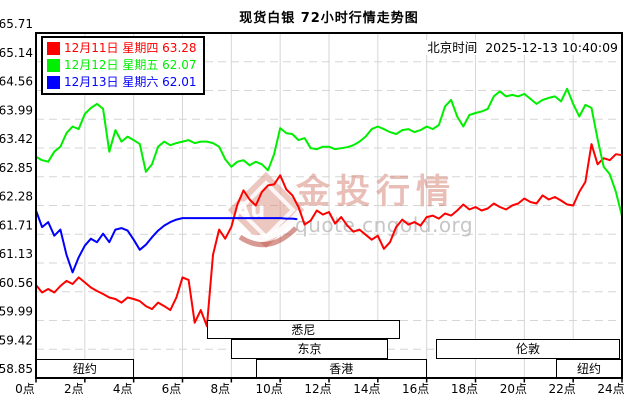 This screenshot has width=630, height=400. Describe the element at coordinates (53, 65) in the screenshot. I see `legend-swatch-green` at that location.